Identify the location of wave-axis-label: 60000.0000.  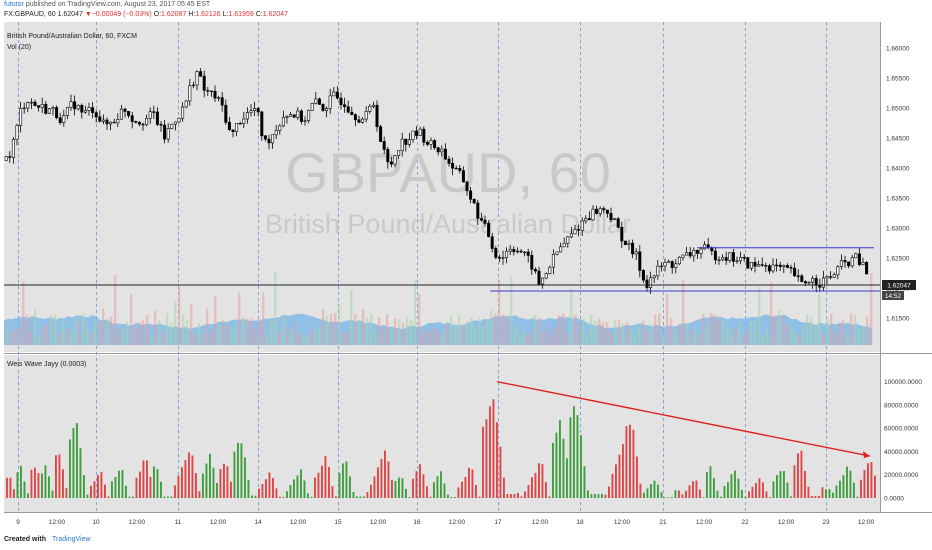
(901, 429).